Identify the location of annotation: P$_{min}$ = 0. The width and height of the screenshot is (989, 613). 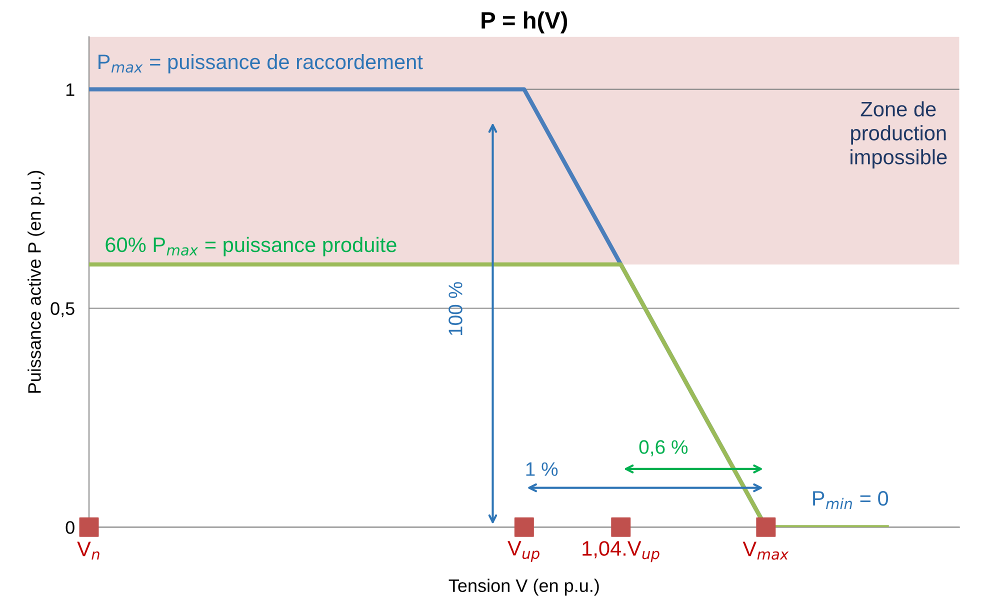
(850, 500).